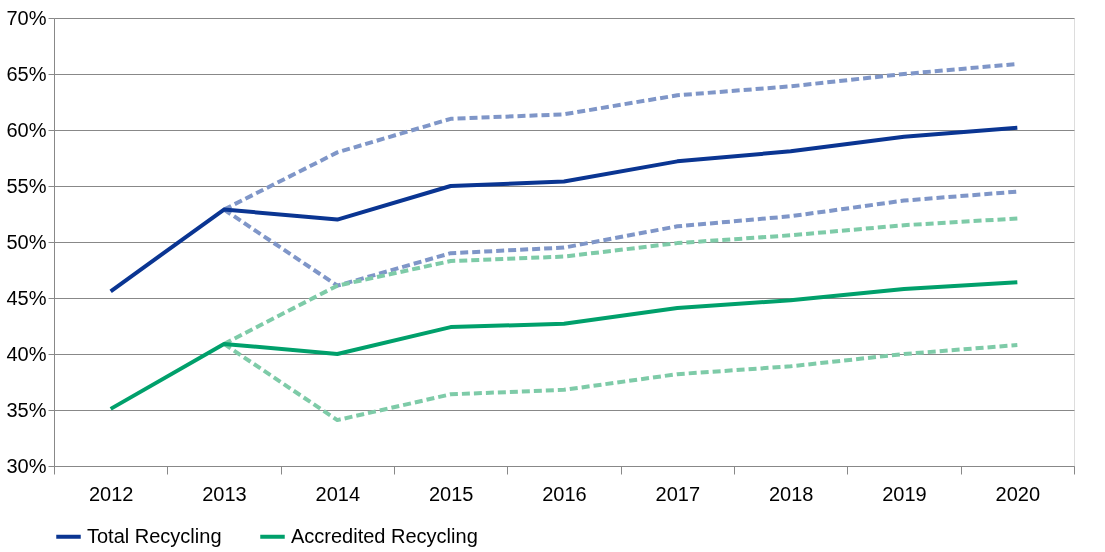  I want to click on y-tick-label: 45%, so click(26, 297).